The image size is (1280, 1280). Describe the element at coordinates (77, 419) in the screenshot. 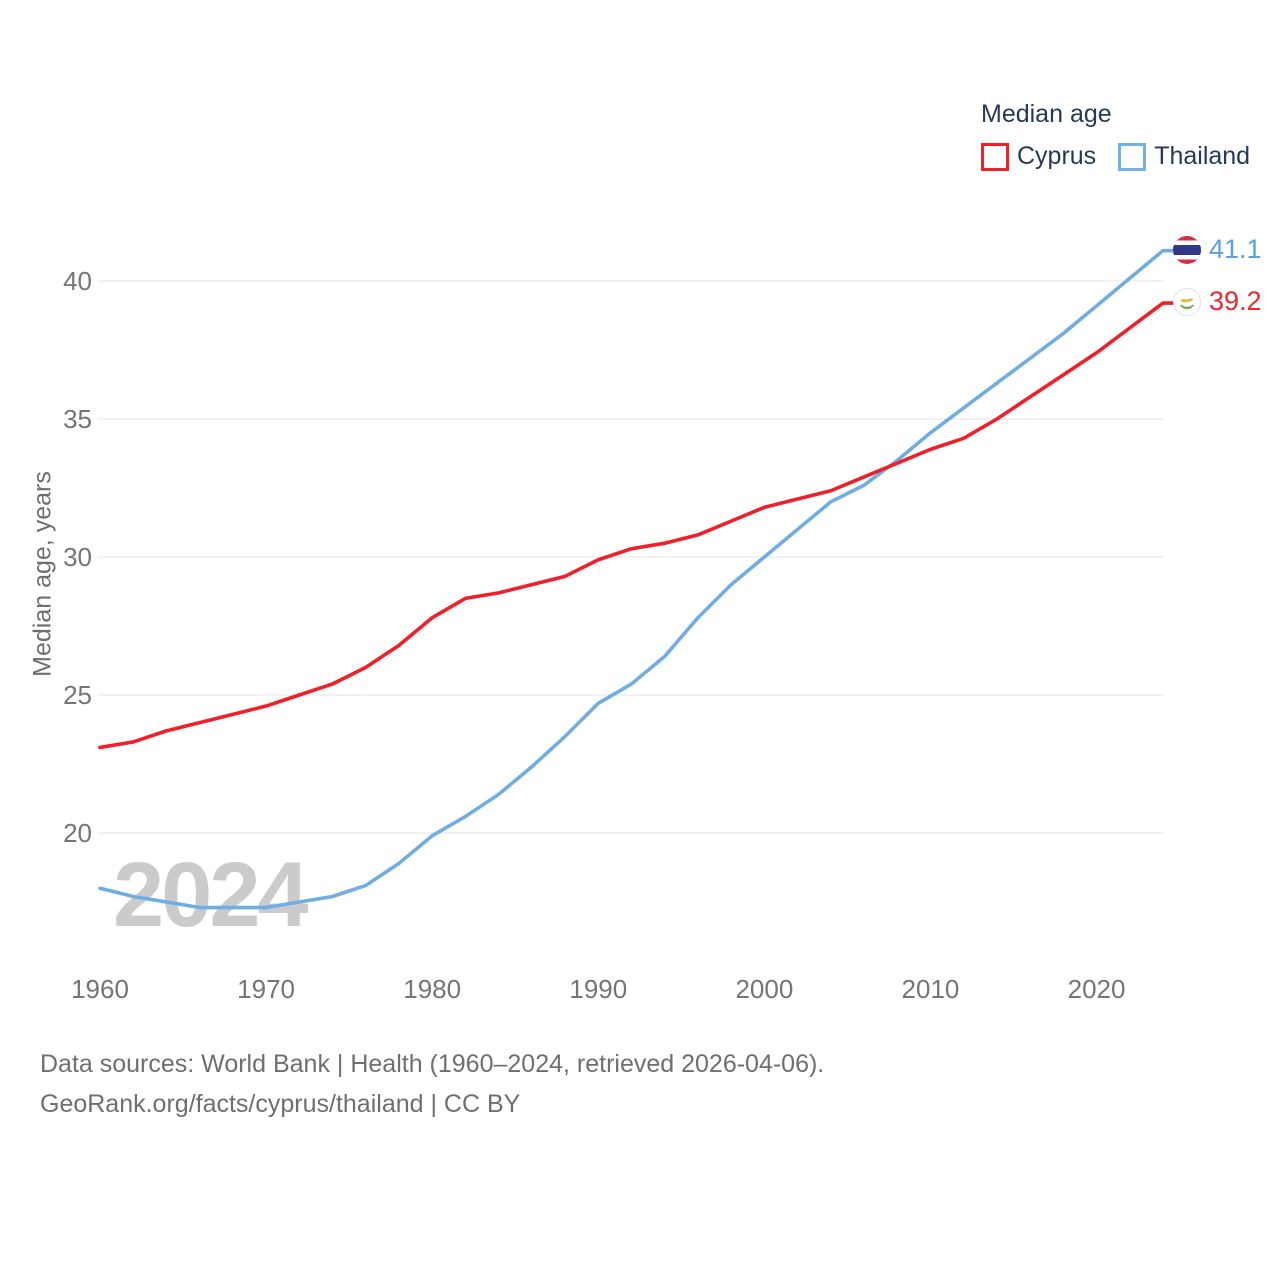

I see `y-tick-label: 35` at that location.